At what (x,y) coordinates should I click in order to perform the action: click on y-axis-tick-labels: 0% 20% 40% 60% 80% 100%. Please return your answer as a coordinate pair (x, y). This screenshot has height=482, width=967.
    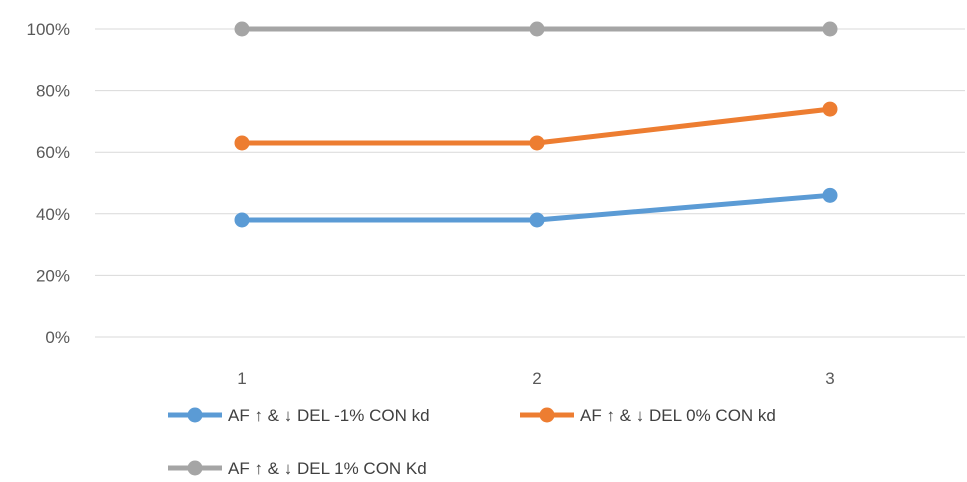
    Looking at the image, I should click on (48, 183).